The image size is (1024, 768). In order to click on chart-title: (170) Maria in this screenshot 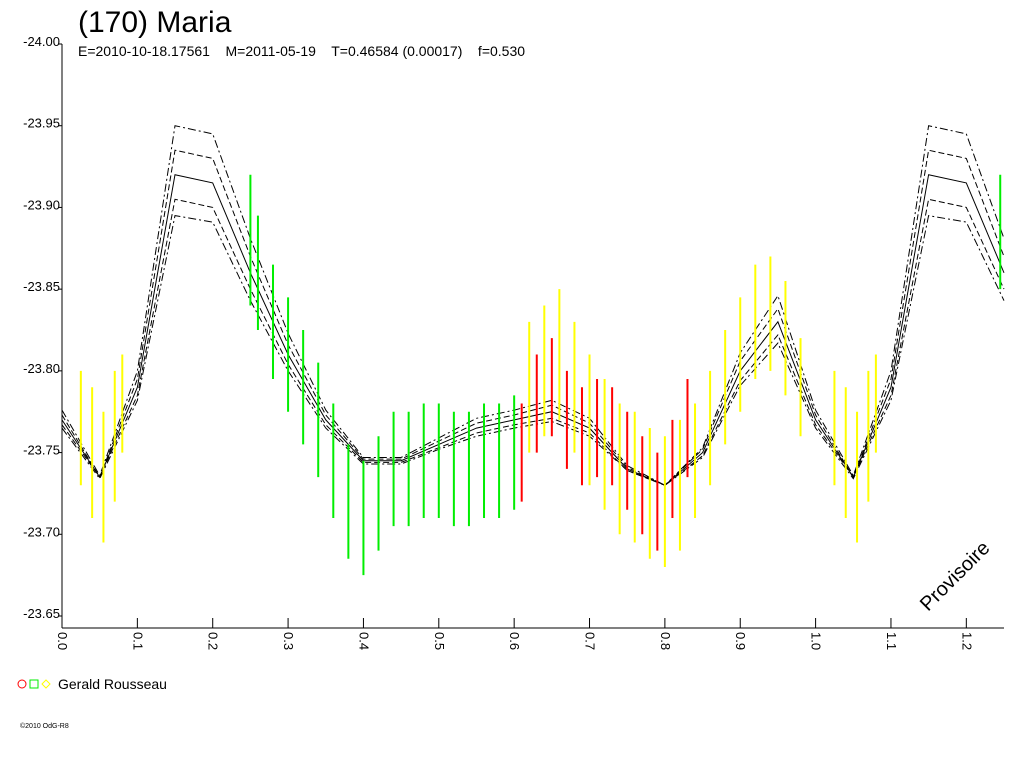, I will do `click(155, 22)`.